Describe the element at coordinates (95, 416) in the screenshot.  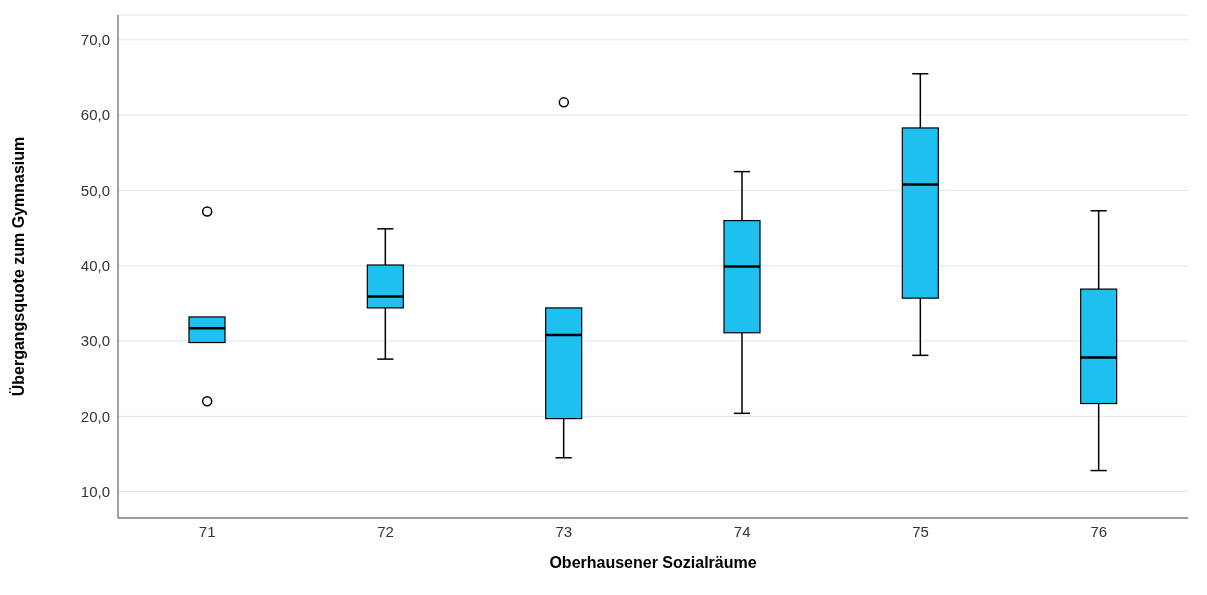
I see `y-tick-label: 20,0` at that location.